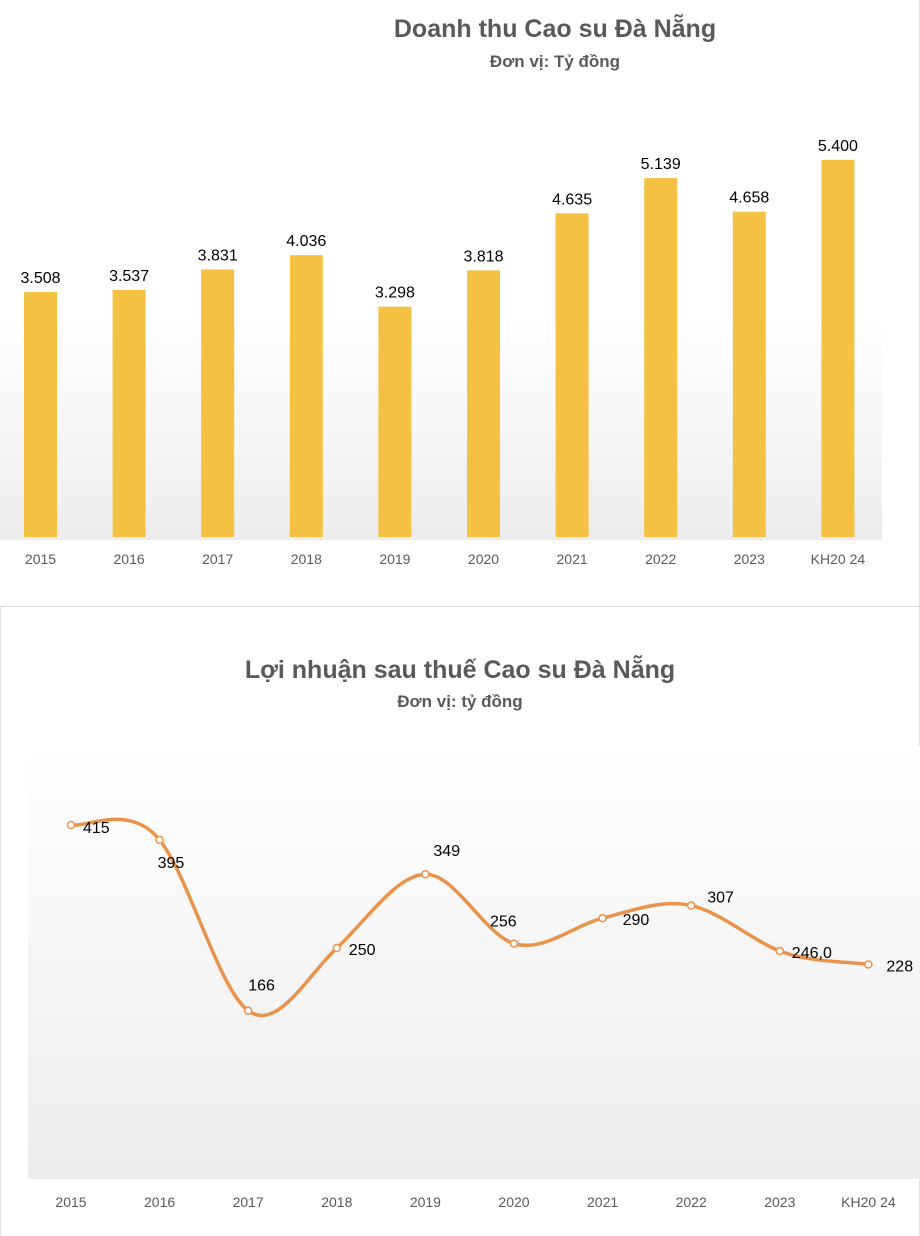 The image size is (920, 1236). I want to click on profit-data-label: 228, so click(899, 966).